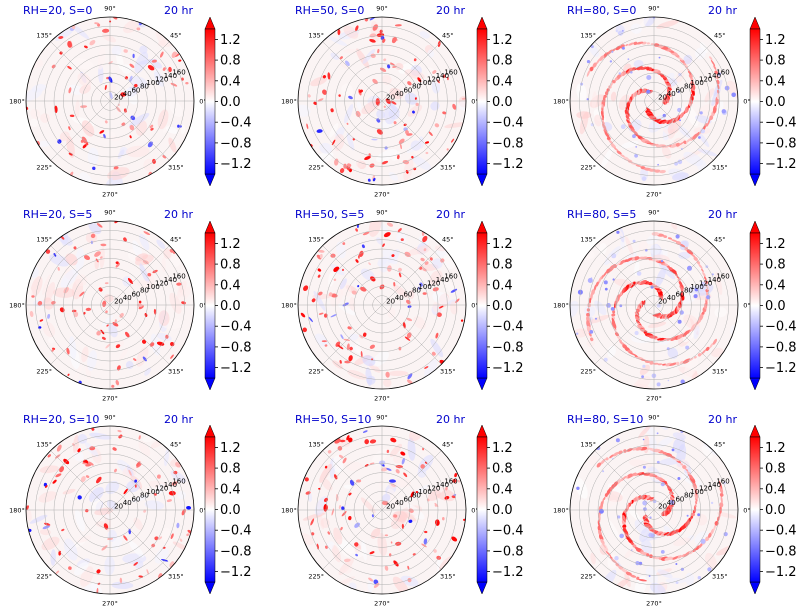  Describe the element at coordinates (605, 419) in the screenshot. I see `panel-title: RH=80, S=10` at that location.